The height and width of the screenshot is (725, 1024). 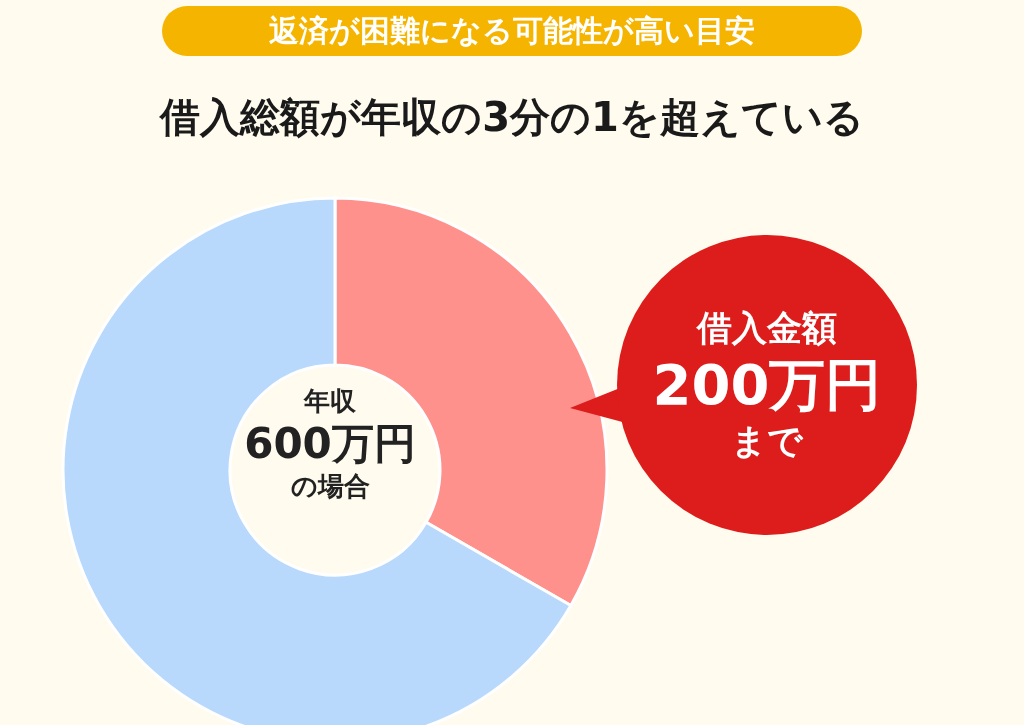 What do you see at coordinates (767, 441) in the screenshot?
I see `text: まで` at bounding box center [767, 441].